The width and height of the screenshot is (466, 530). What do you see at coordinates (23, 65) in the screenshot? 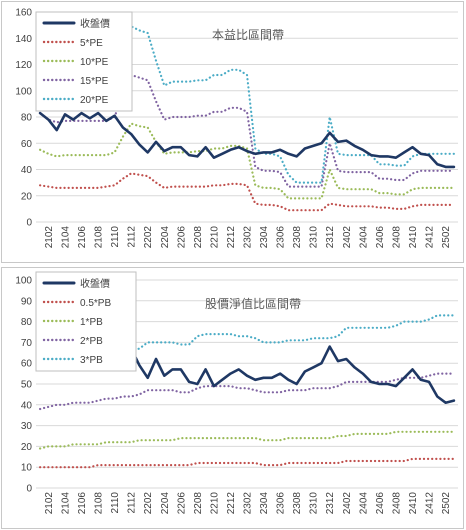
I see `y-tick-label: 120` at bounding box center [23, 65].